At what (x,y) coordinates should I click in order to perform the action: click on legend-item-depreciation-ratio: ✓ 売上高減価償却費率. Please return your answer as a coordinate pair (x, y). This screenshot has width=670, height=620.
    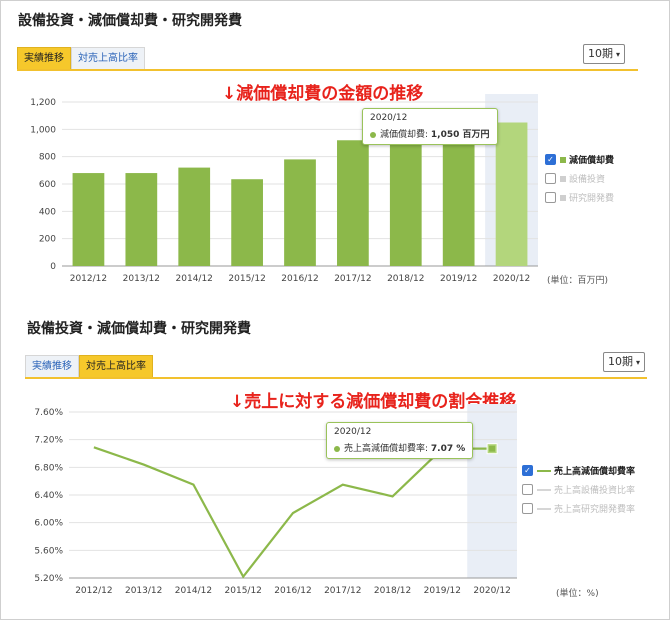
    Looking at the image, I should click on (578, 470).